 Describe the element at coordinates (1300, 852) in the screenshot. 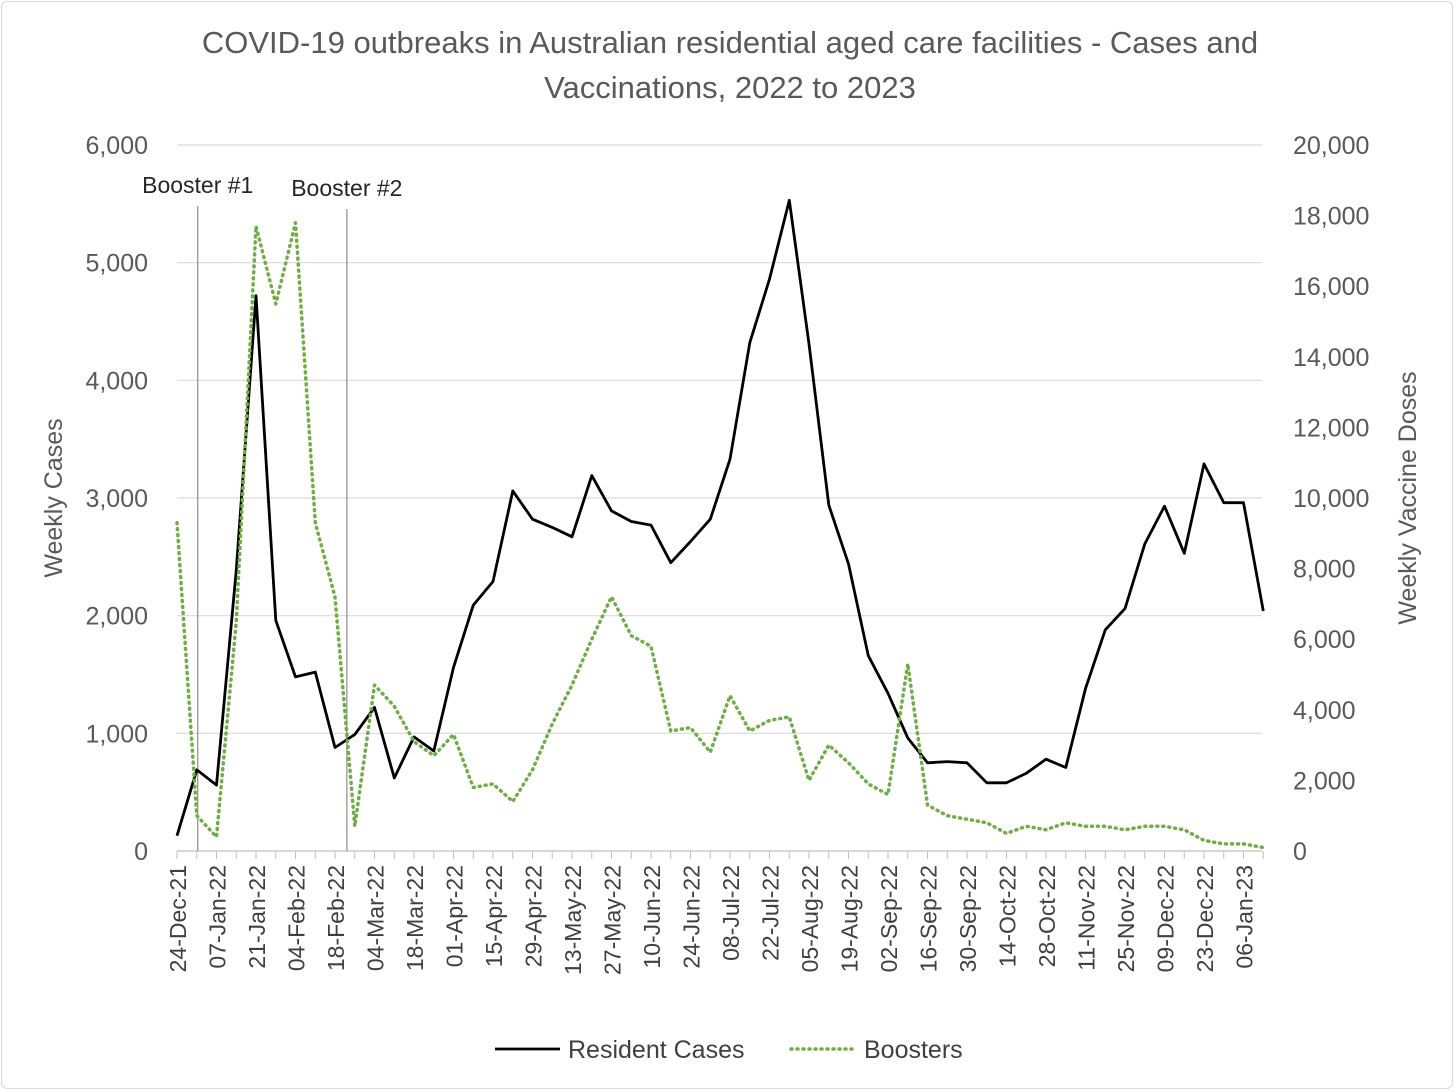

I see `y-right-tick-label: 0` at that location.